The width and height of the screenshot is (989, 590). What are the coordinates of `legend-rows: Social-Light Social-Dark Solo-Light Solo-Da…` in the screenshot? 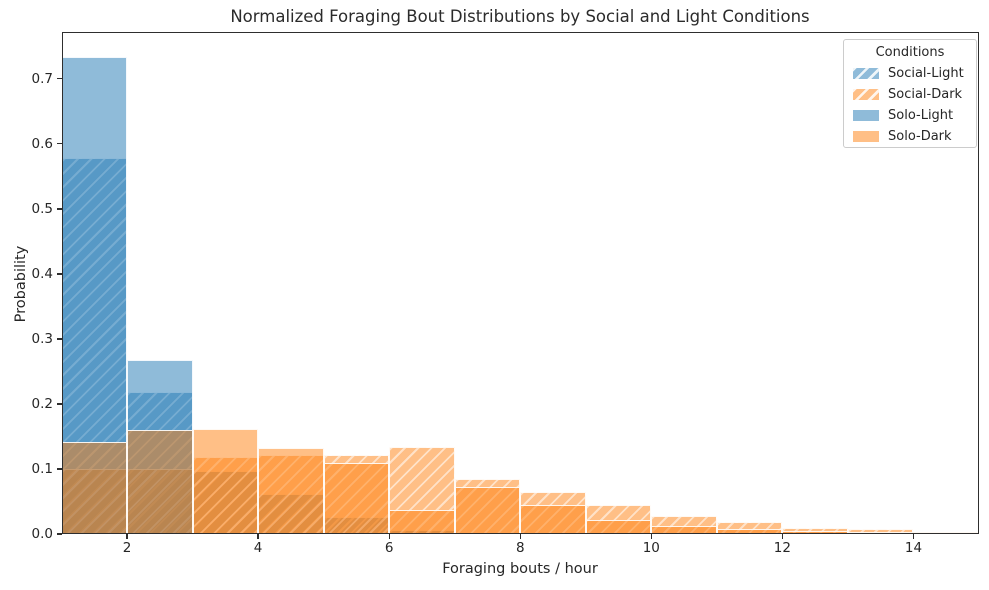 It's located at (910, 105).